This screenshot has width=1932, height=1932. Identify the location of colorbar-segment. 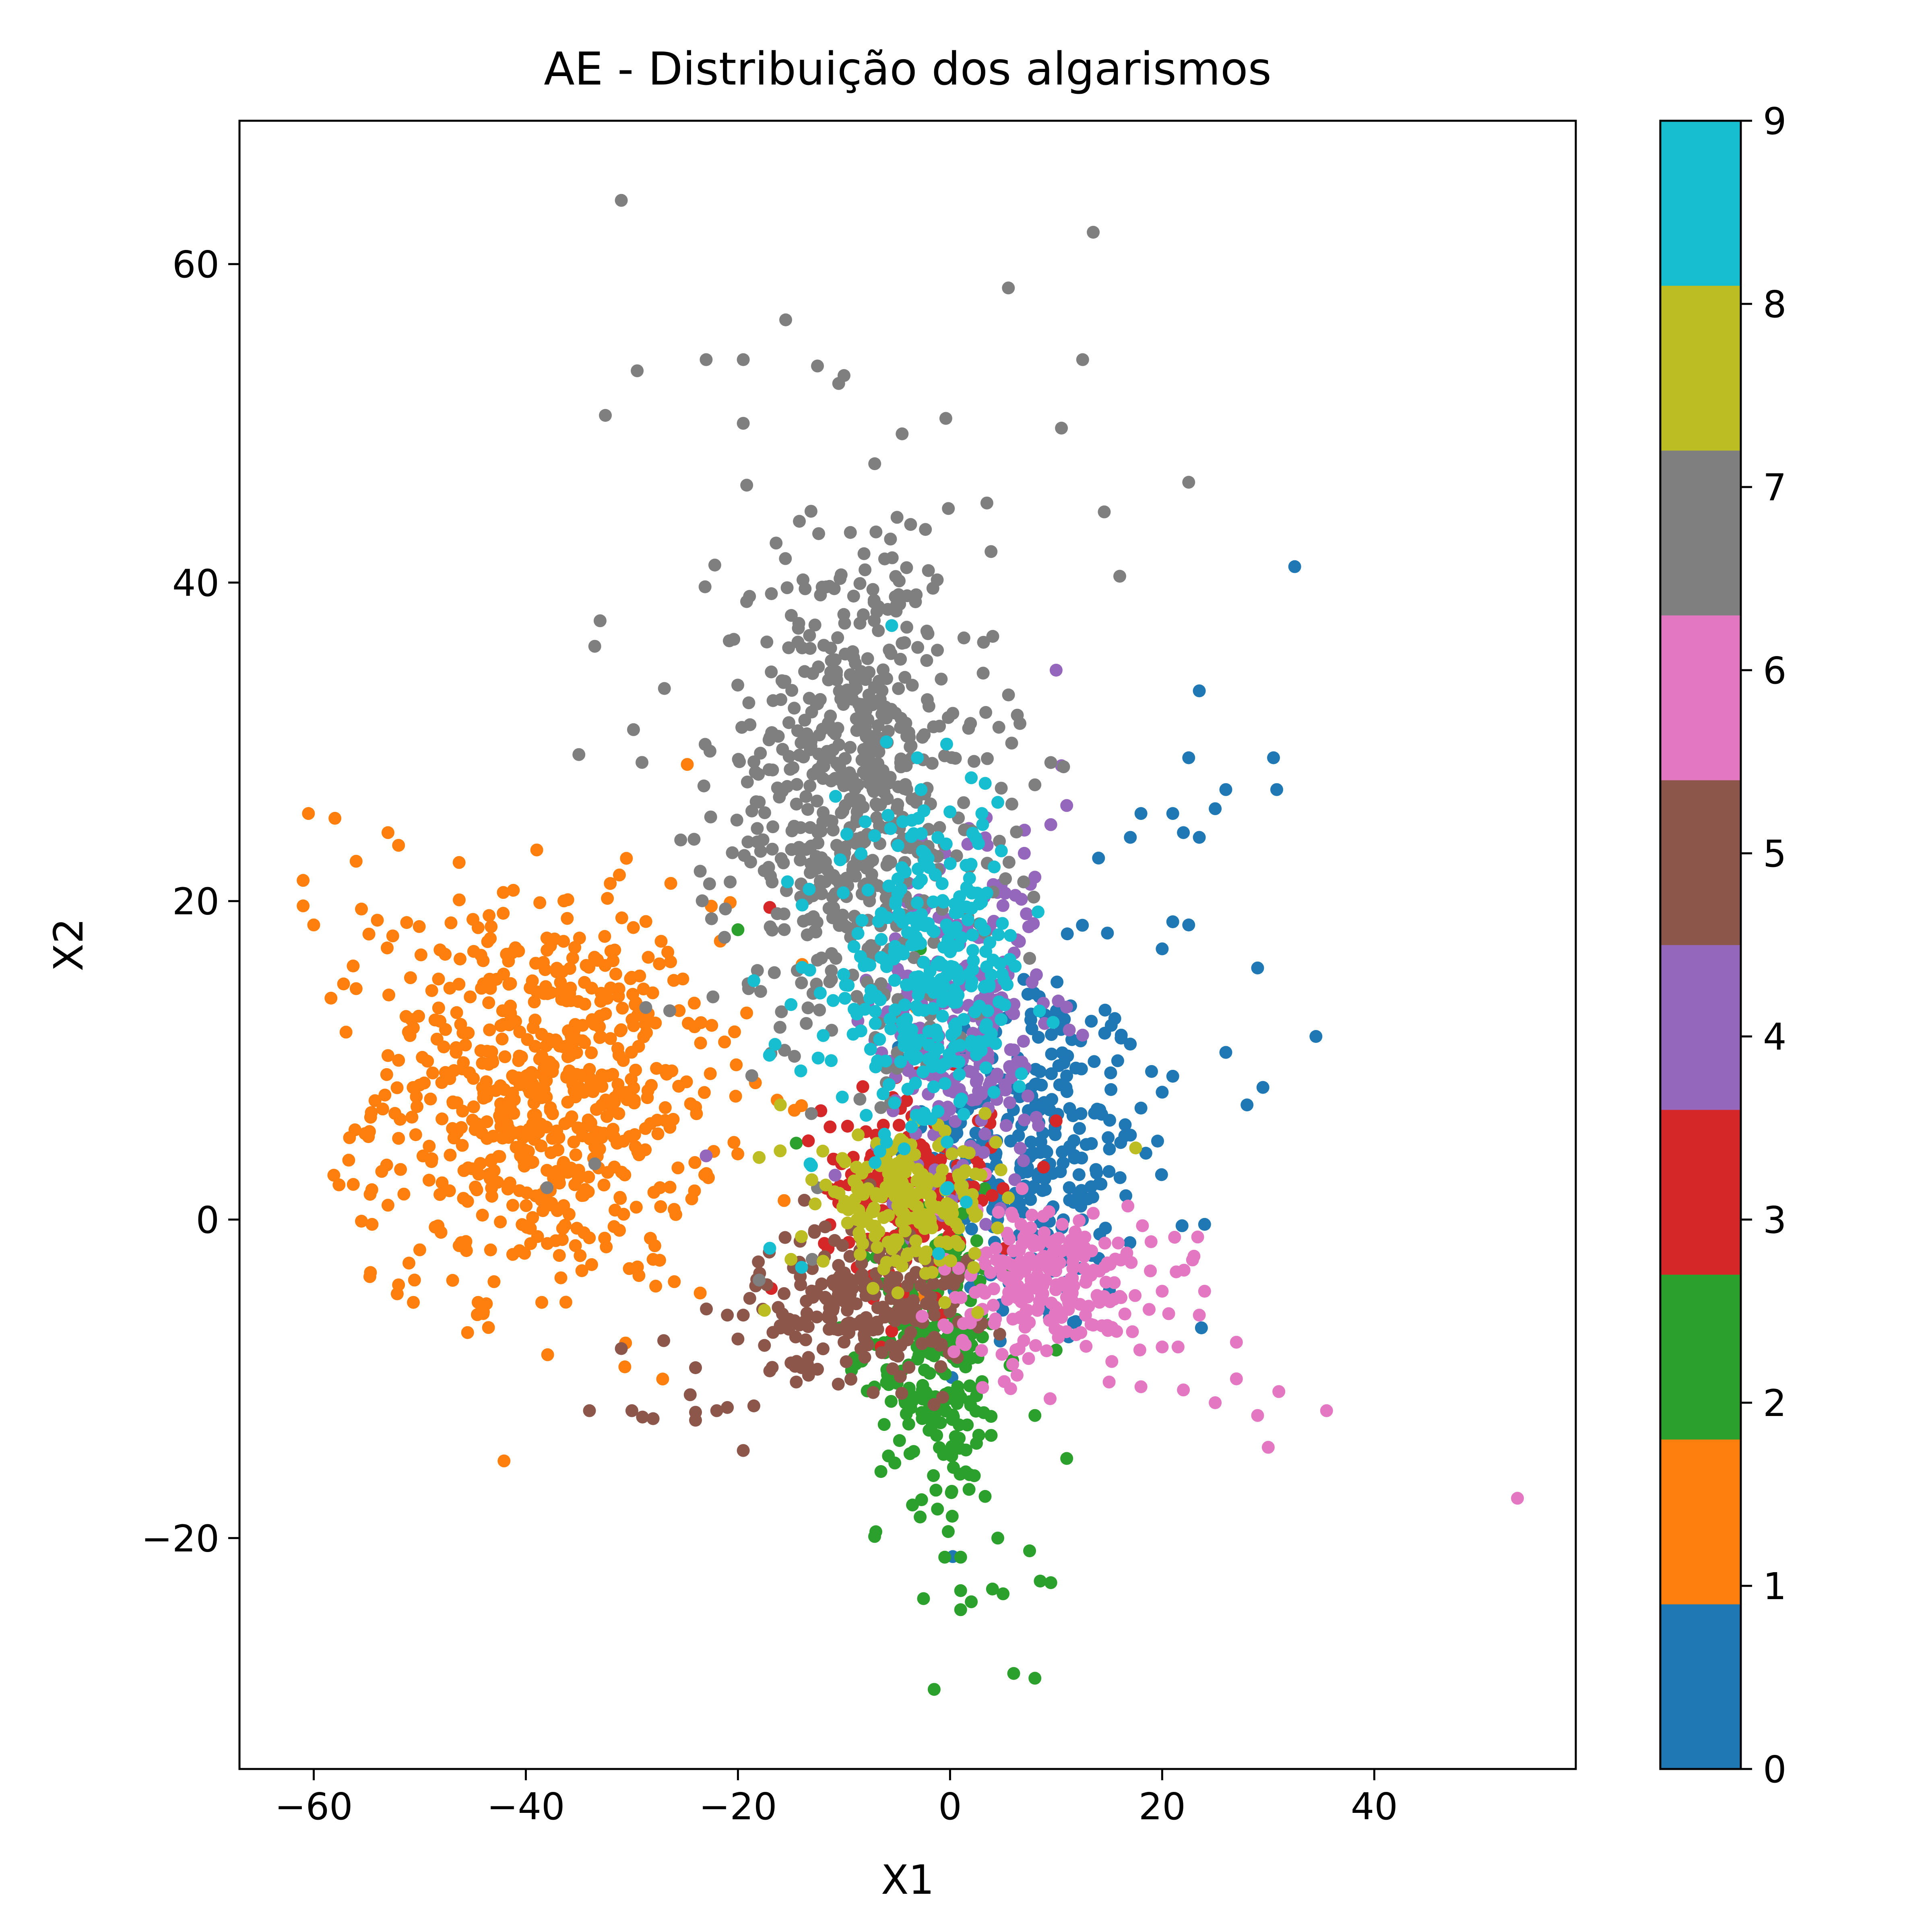
(1700, 1027).